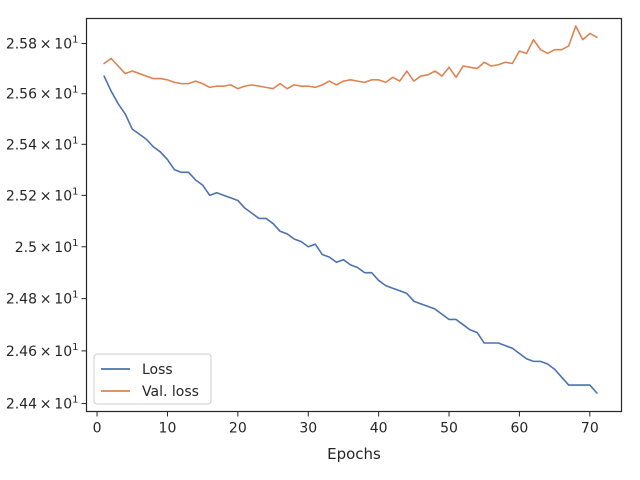  Describe the element at coordinates (42, 404) in the screenshot. I see `y-tick-label: 2.44 × 10¹` at that location.